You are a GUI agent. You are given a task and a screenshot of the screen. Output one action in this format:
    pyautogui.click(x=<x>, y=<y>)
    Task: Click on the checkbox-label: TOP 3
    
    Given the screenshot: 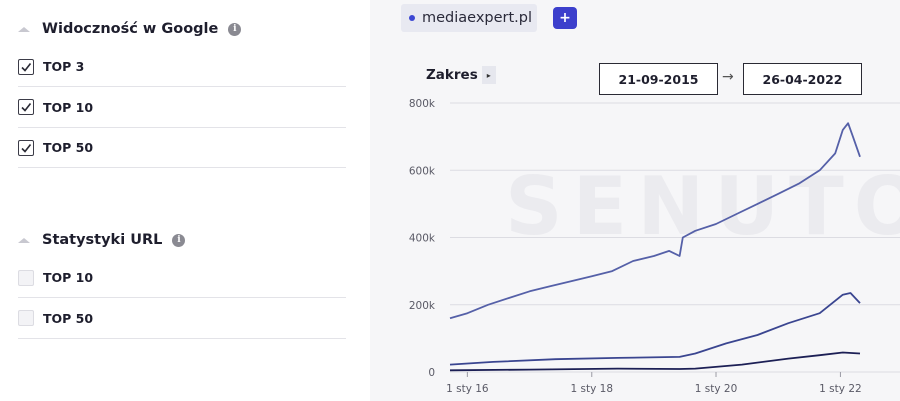 What is the action you would take?
    pyautogui.click(x=64, y=66)
    